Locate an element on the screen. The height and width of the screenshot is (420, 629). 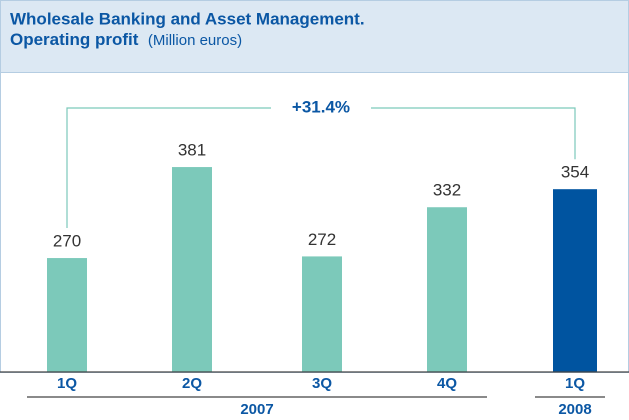
value-label: 270 is located at coordinates (67, 241).